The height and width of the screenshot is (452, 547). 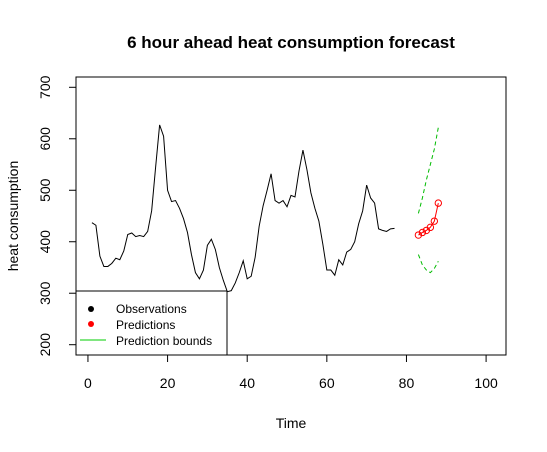 What do you see at coordinates (57, 216) in the screenshot?
I see `y-axis: 200 300 400 500 600 700` at bounding box center [57, 216].